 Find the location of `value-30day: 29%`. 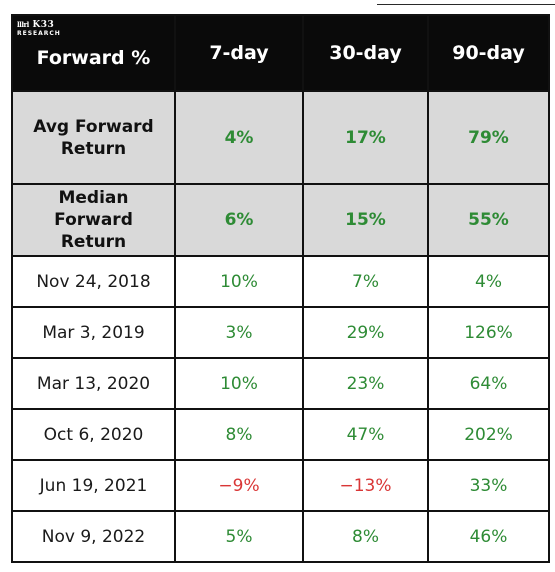

value-30day: 29% is located at coordinates (365, 332).